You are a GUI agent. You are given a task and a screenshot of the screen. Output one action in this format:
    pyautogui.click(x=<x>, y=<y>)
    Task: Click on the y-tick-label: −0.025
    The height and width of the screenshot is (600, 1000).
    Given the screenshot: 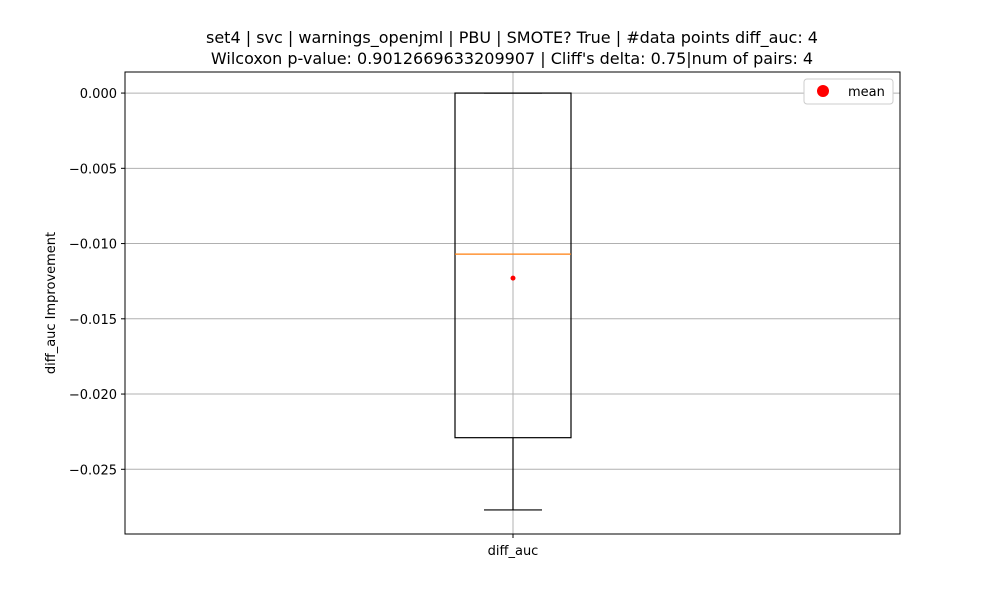 What is the action you would take?
    pyautogui.click(x=93, y=470)
    